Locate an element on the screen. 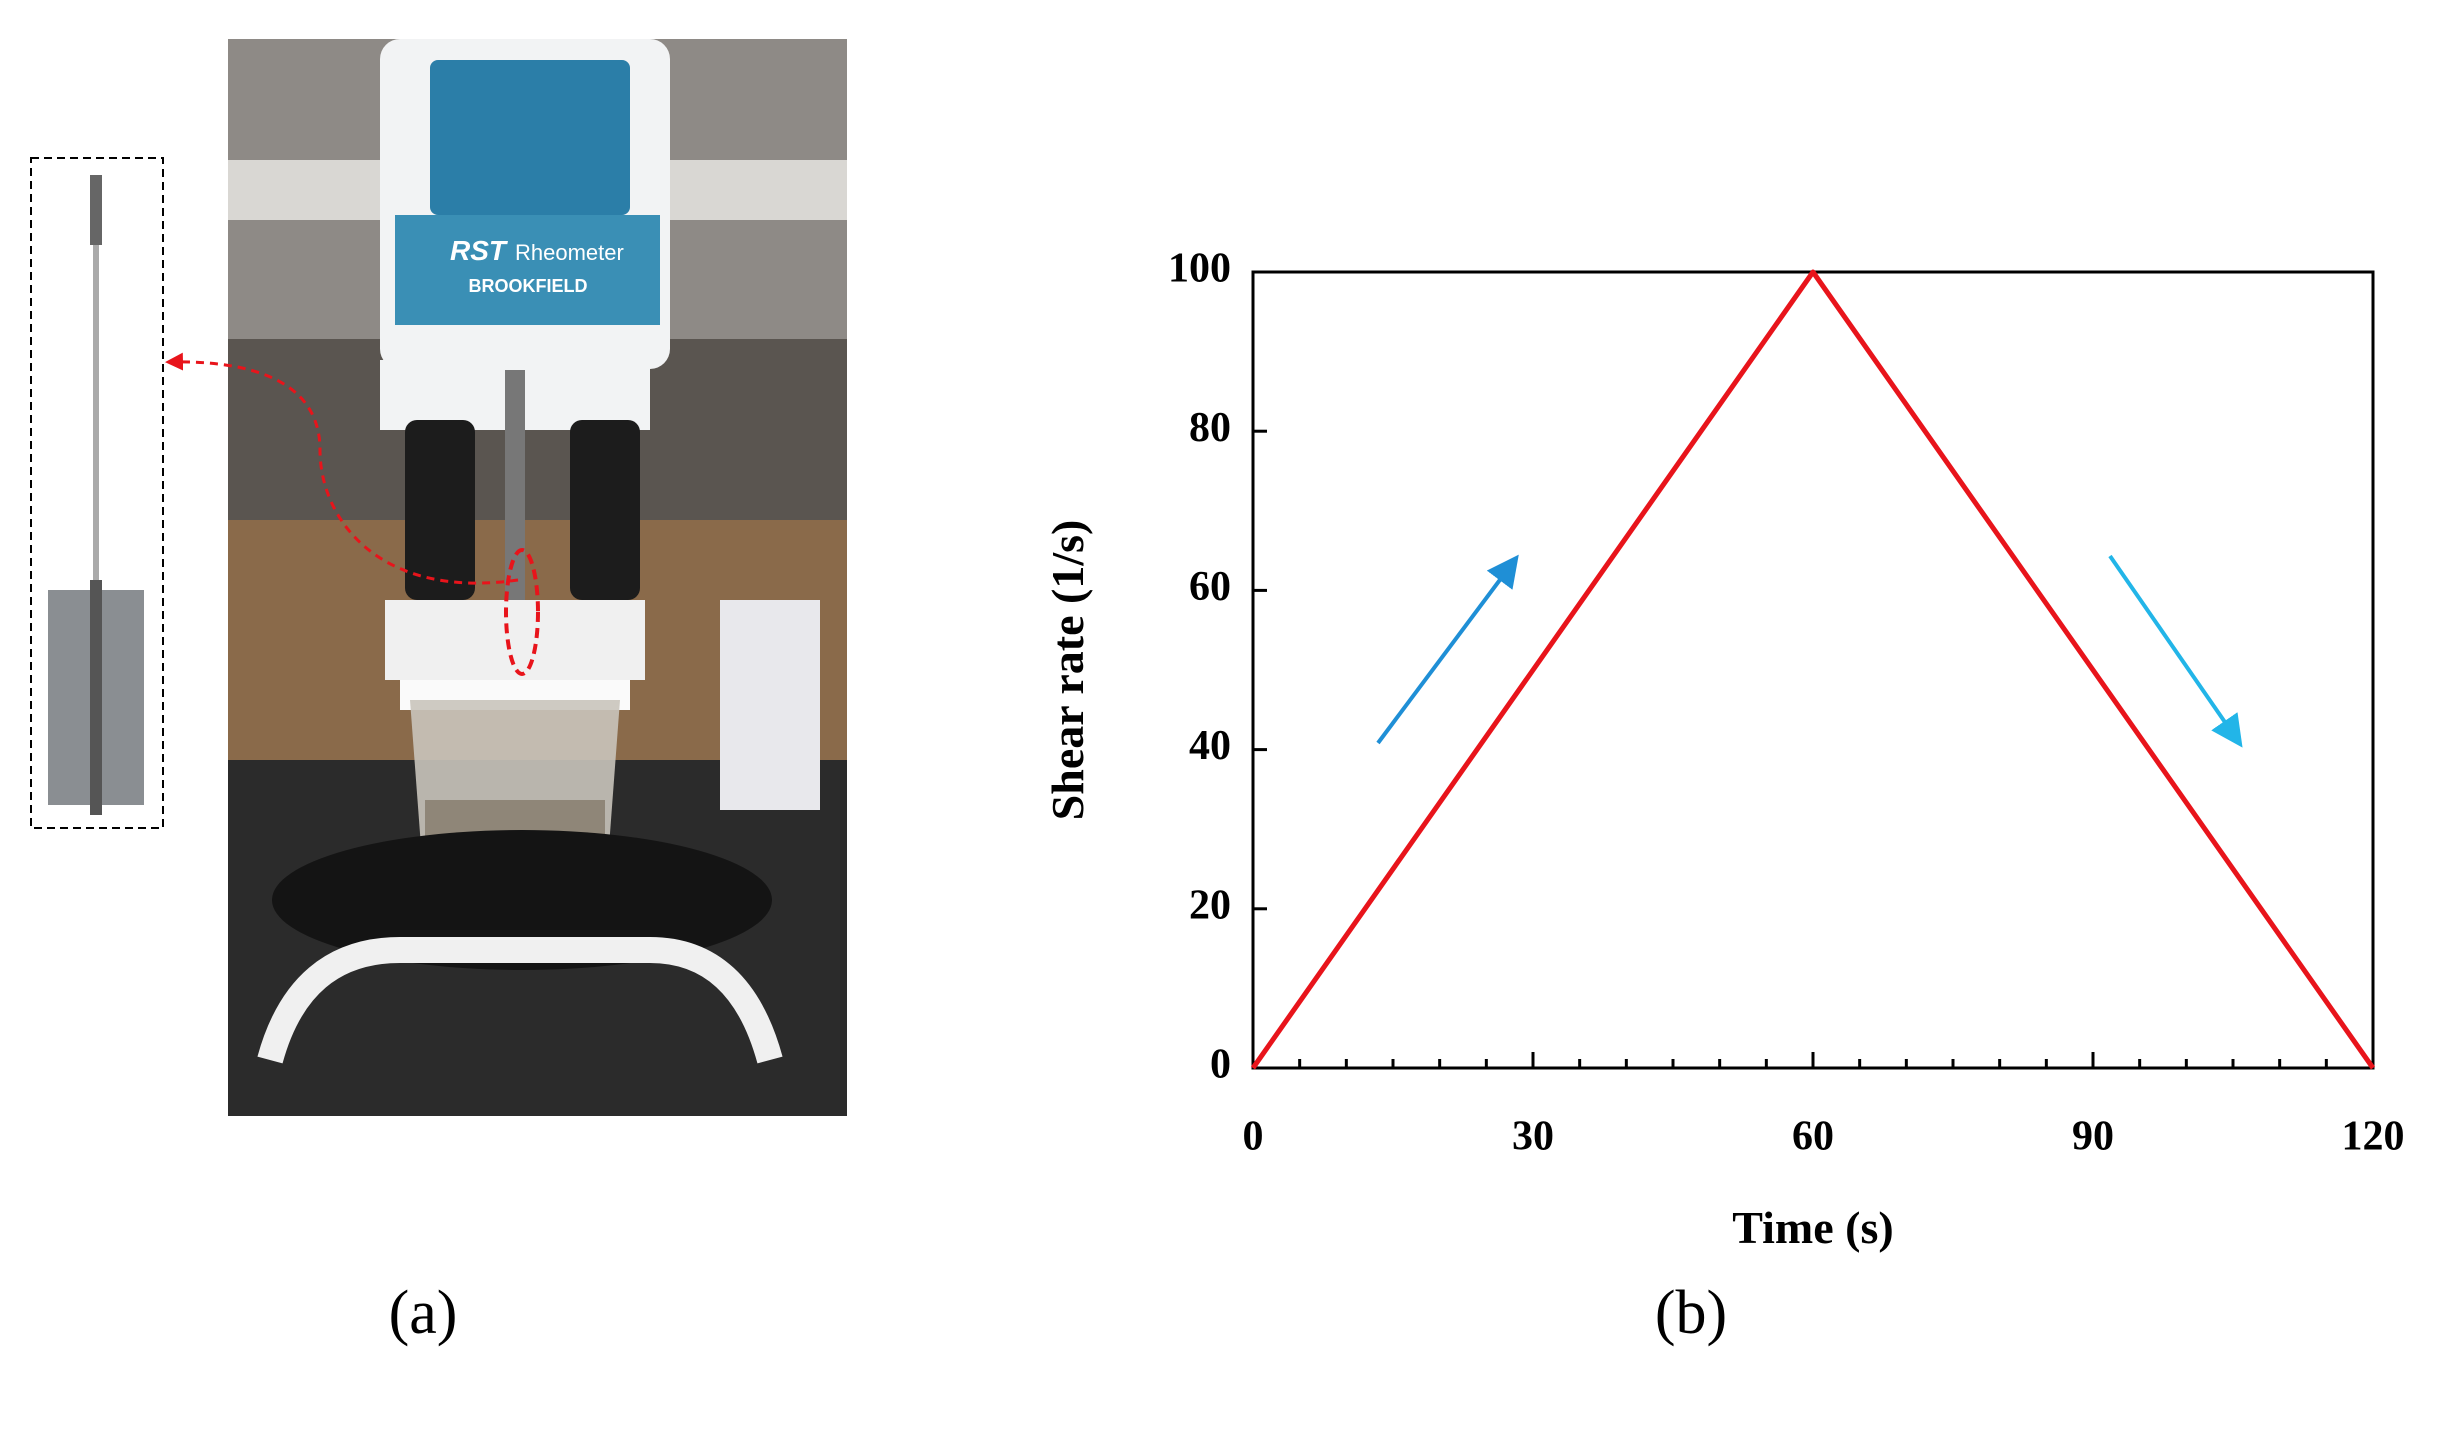  y-tick-label: 60 is located at coordinates (1210, 587).